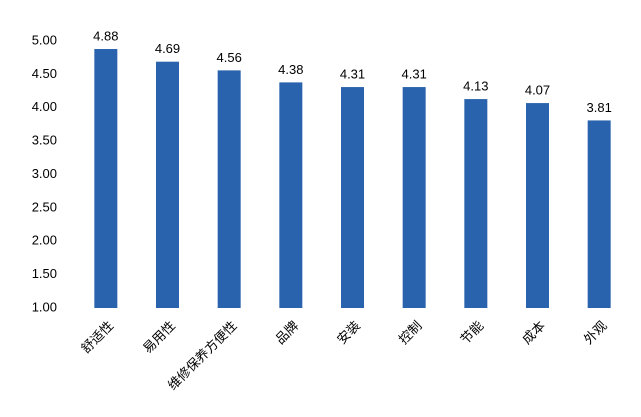 Image resolution: width=641 pixels, height=417 pixels. I want to click on value-label: 3.81, so click(599, 107).